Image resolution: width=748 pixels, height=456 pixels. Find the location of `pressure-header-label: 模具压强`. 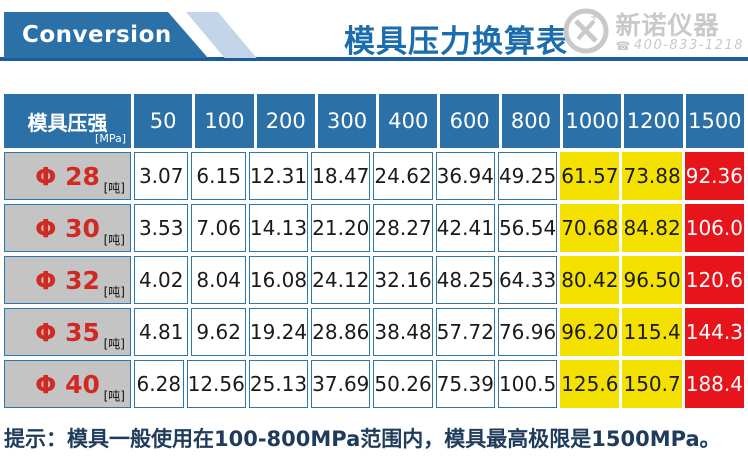

pressure-header-label: 模具压强 is located at coordinates (67, 122).